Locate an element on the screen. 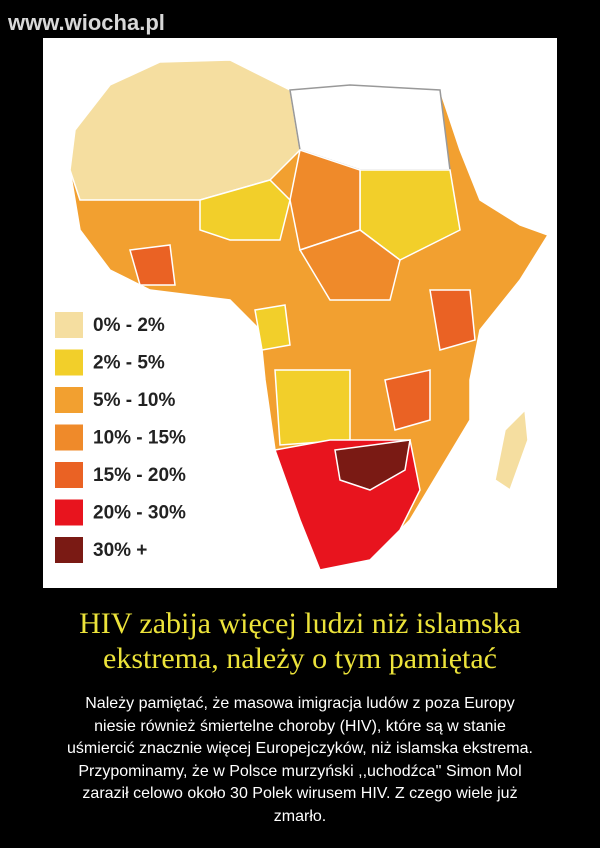 This screenshot has width=600, height=848. legend-label: 20% - 30% is located at coordinates (139, 513).